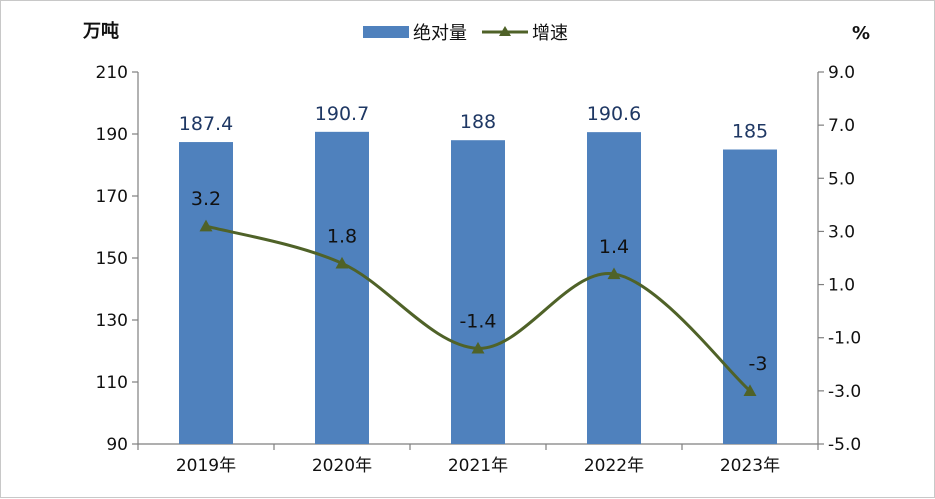 The image size is (935, 499). What do you see at coordinates (841, 126) in the screenshot?
I see `right-tick-label: 7.0` at bounding box center [841, 126].